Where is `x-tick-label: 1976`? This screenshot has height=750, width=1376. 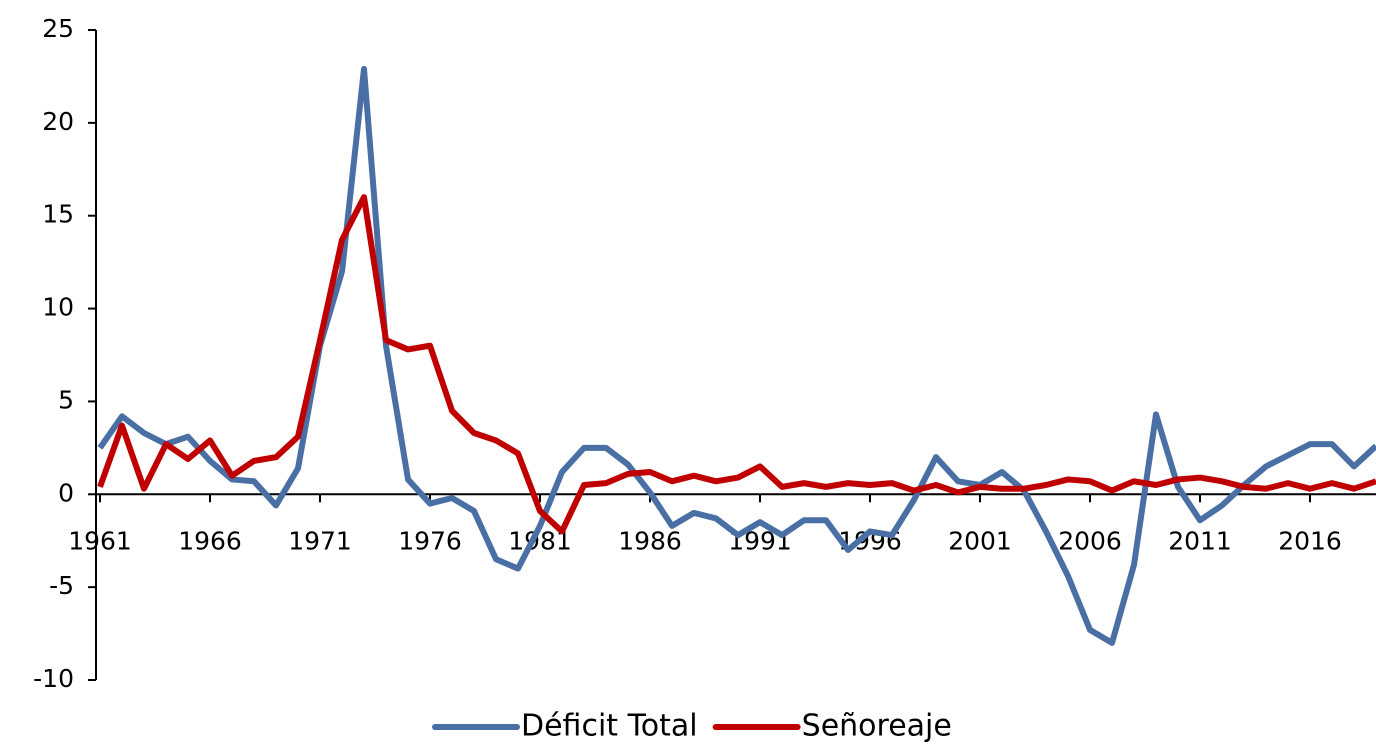 x-tick-label: 1976 is located at coordinates (430, 540).